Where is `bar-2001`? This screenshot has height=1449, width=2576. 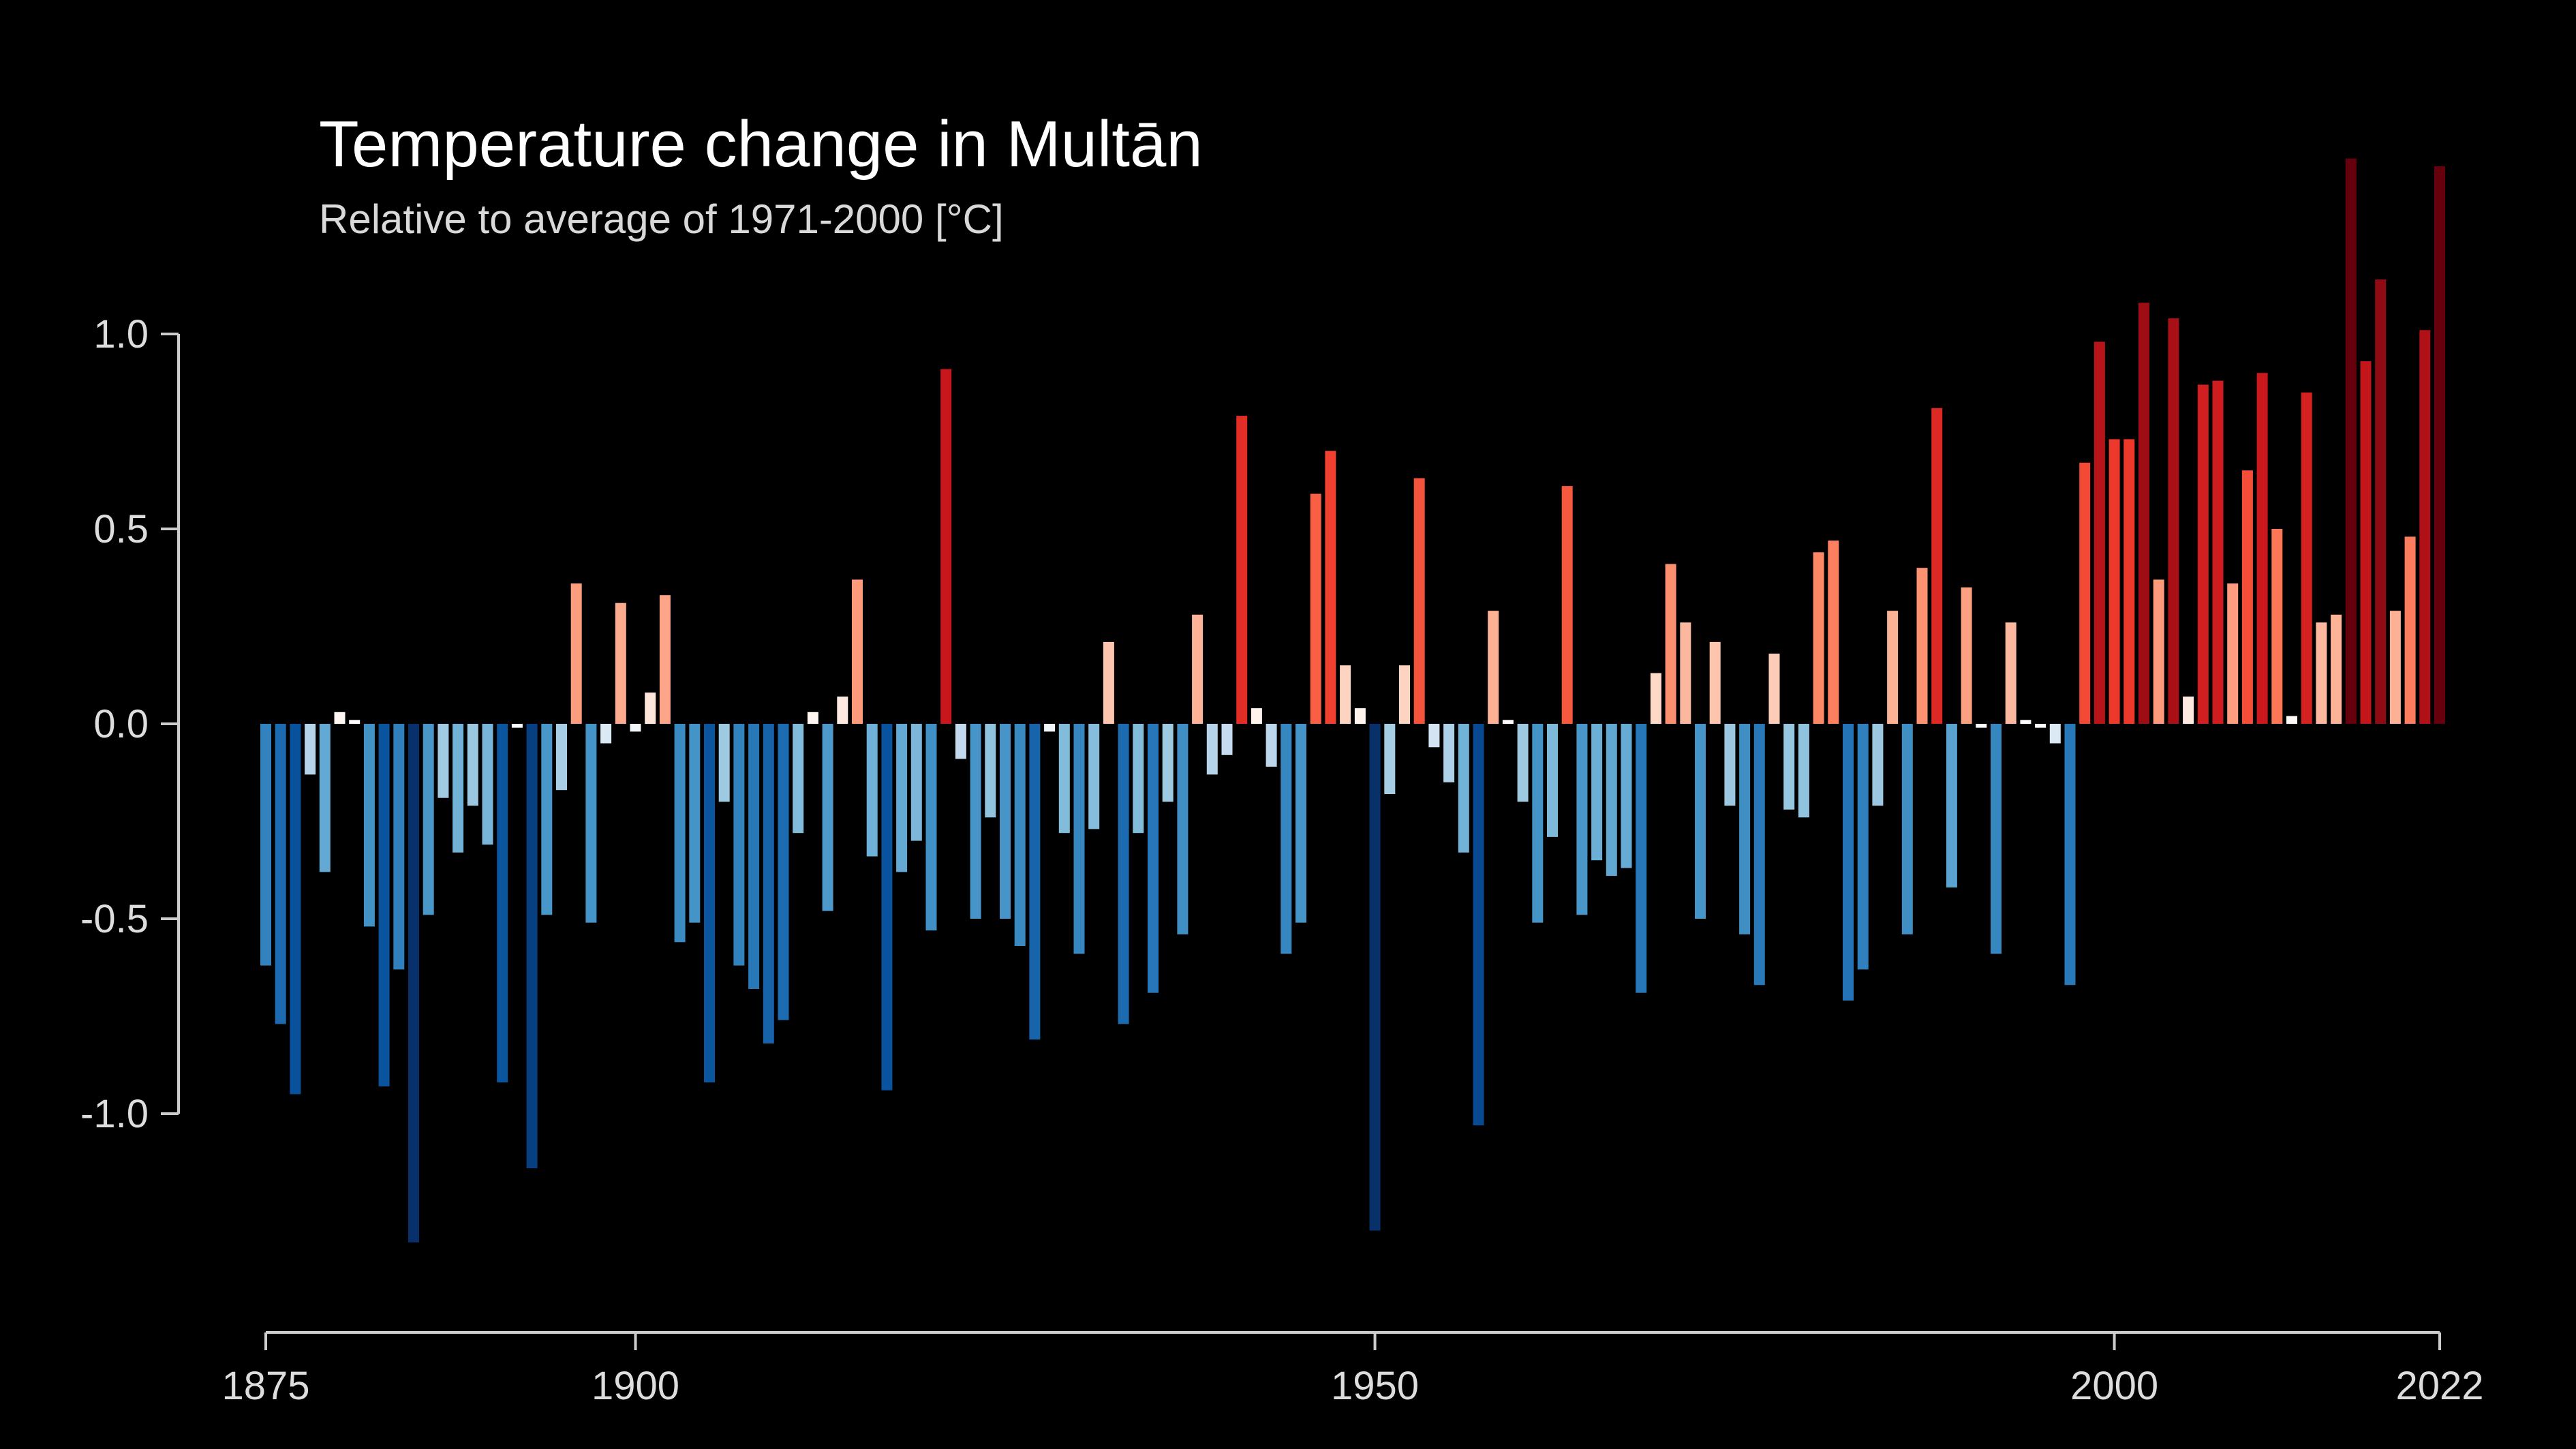
bar-2001 is located at coordinates (2129, 581).